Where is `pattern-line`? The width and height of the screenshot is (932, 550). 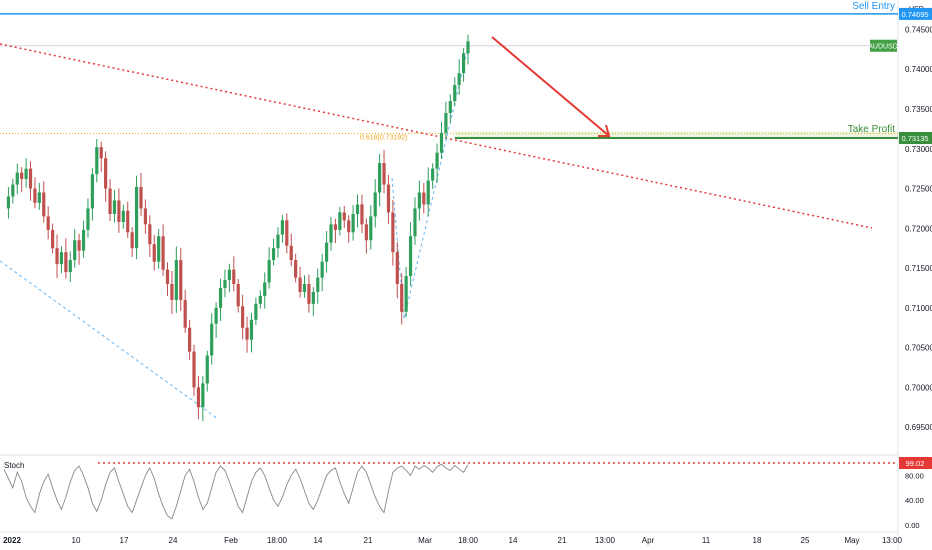
pattern-line is located at coordinates (430, 183).